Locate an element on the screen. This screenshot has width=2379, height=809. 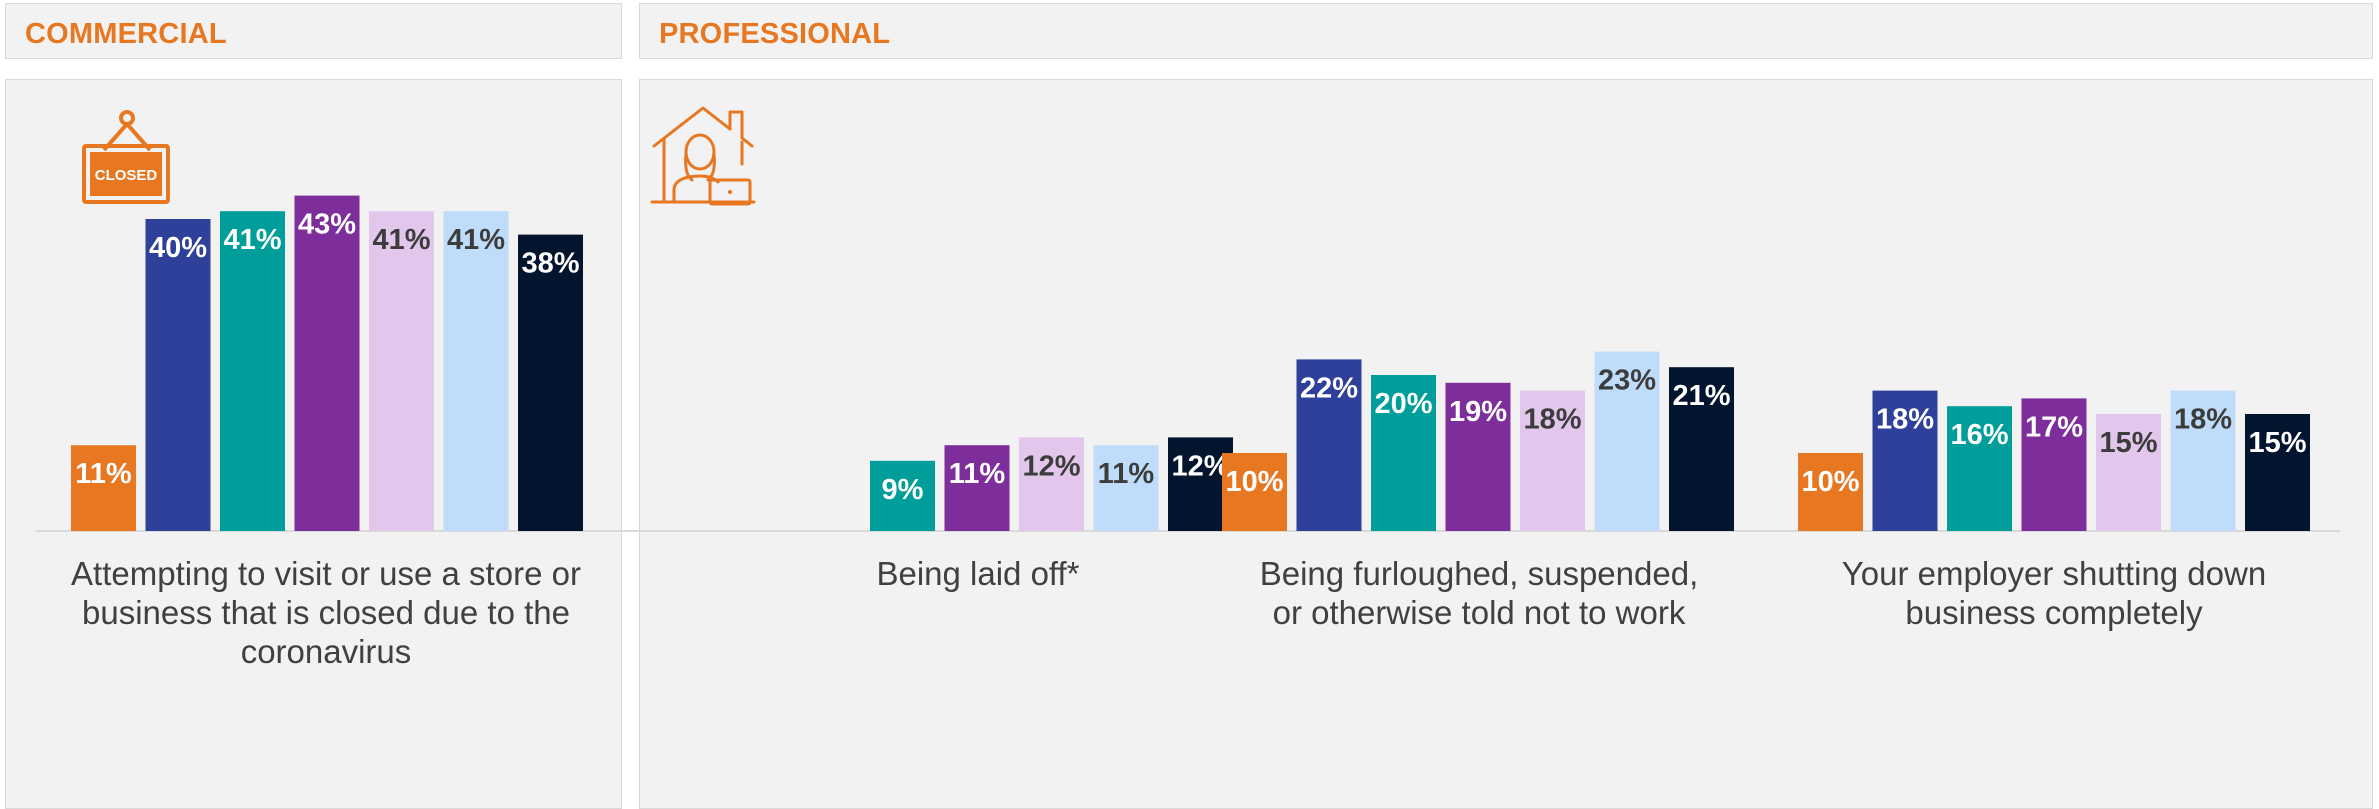
data-label: 38% is located at coordinates (550, 264).